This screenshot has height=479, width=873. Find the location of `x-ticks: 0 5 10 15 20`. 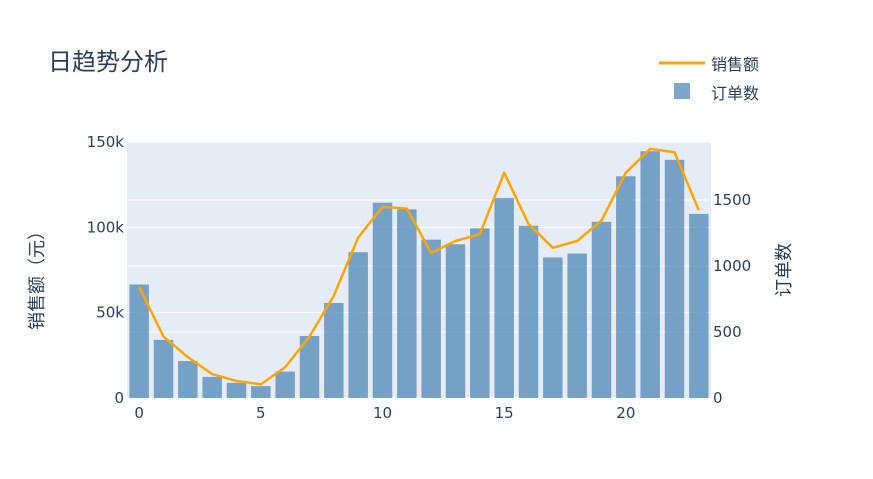

x-ticks: 0 5 10 15 20 is located at coordinates (384, 413).